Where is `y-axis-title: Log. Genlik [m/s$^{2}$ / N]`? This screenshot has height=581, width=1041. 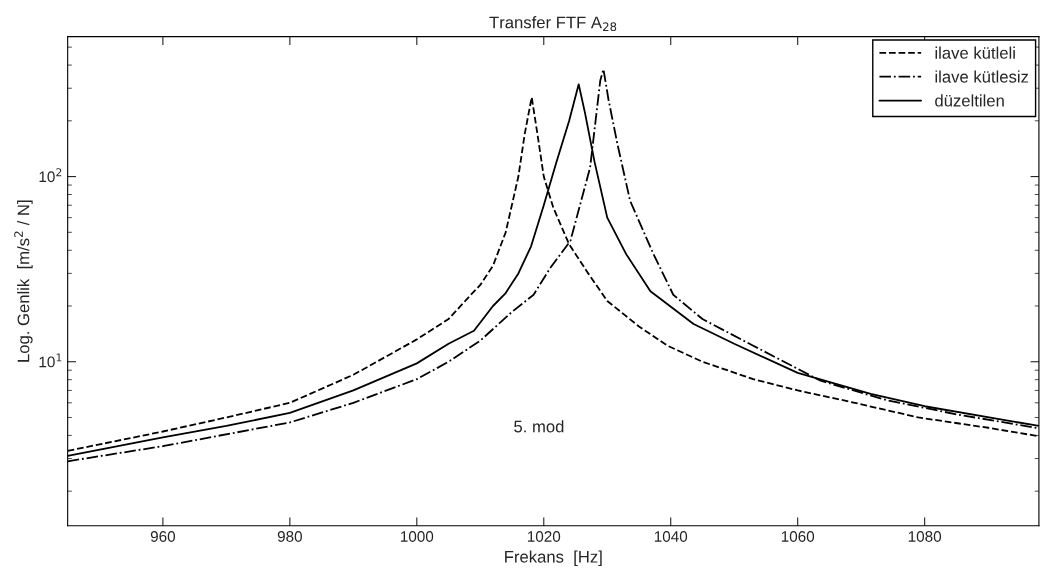 y-axis-title: Log. Genlik [m/s$^{2}$ / N] is located at coordinates (23, 281).